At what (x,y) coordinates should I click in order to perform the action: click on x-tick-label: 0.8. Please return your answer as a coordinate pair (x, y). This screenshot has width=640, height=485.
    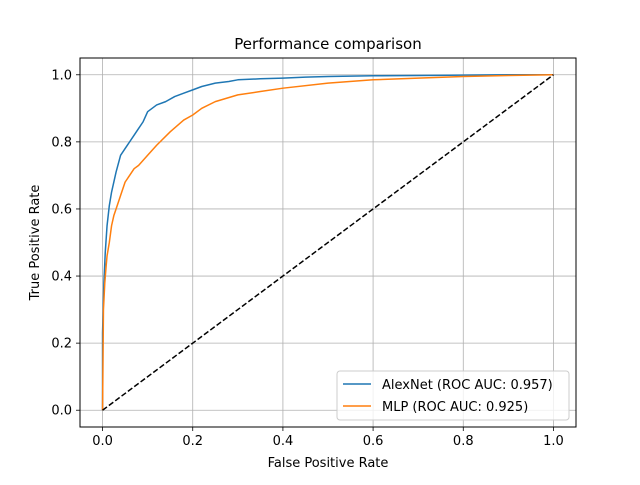
    Looking at the image, I should click on (463, 441).